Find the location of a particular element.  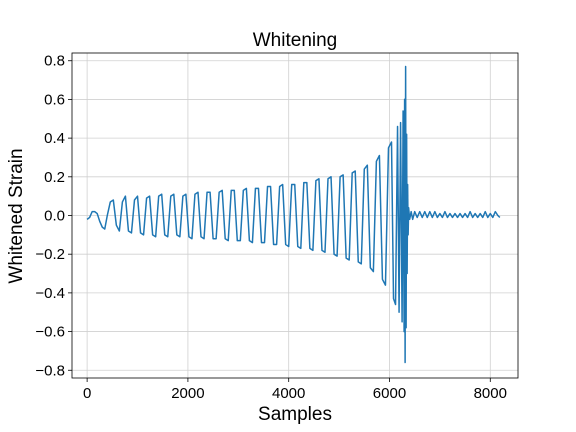

x-tick-label: 0 is located at coordinates (87, 393).